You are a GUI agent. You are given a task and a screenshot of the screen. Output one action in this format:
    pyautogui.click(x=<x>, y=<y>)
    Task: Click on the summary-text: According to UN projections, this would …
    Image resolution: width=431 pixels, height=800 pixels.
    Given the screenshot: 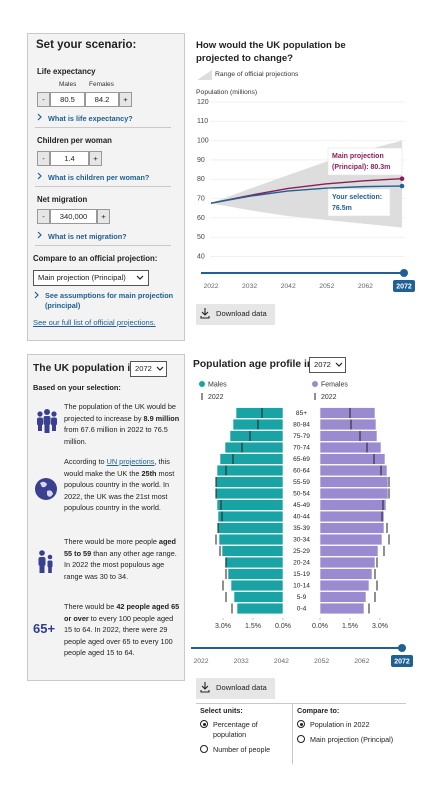 What is the action you would take?
    pyautogui.click(x=122, y=485)
    